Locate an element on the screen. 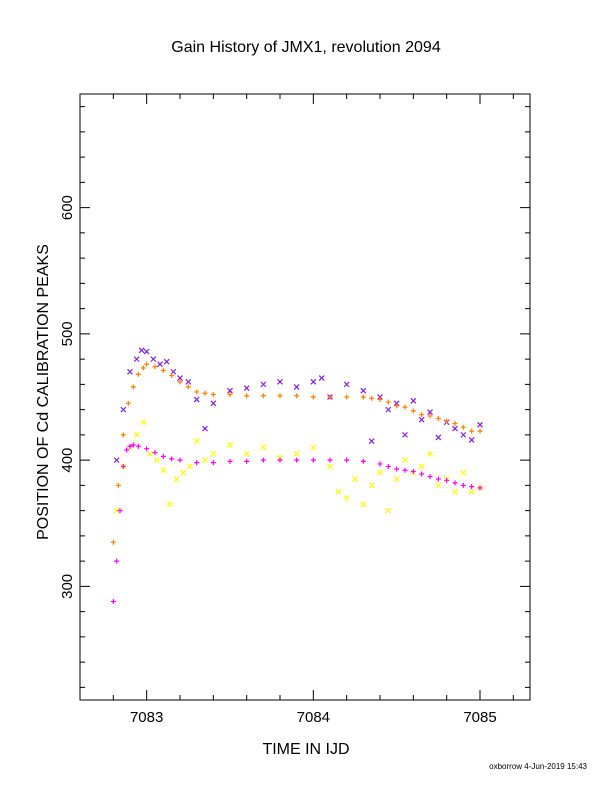 The width and height of the screenshot is (612, 792). footer-timestamp: oxborrow 4-Jun-2019 15:43 is located at coordinates (538, 766).